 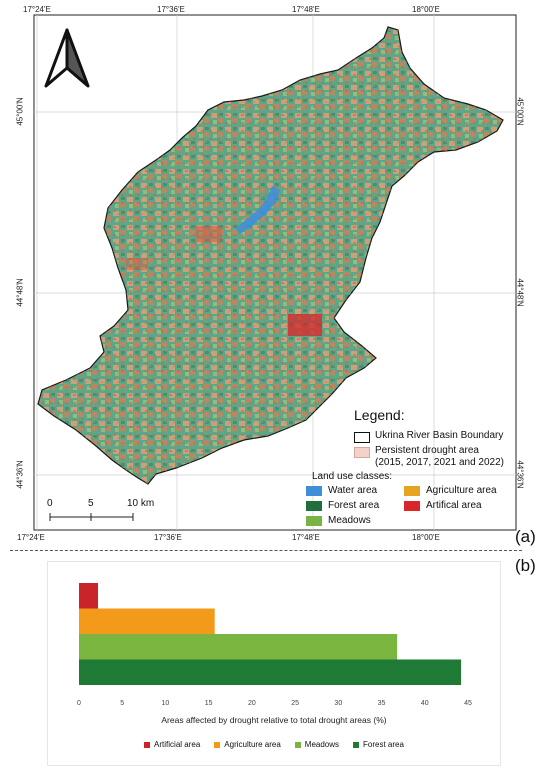 What do you see at coordinates (468, 703) in the screenshot?
I see `x-tick-45: 45` at bounding box center [468, 703].